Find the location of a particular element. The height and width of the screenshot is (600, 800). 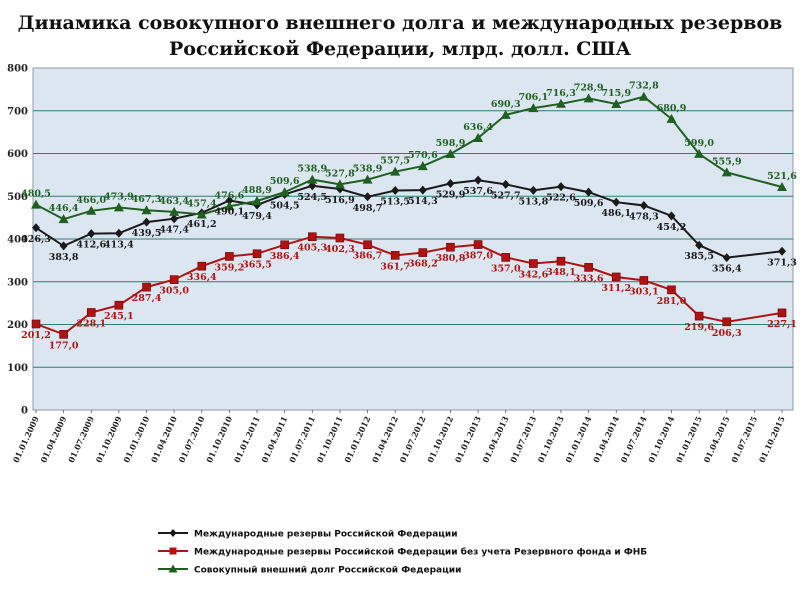

data-label: 716,3 is located at coordinates (561, 93).